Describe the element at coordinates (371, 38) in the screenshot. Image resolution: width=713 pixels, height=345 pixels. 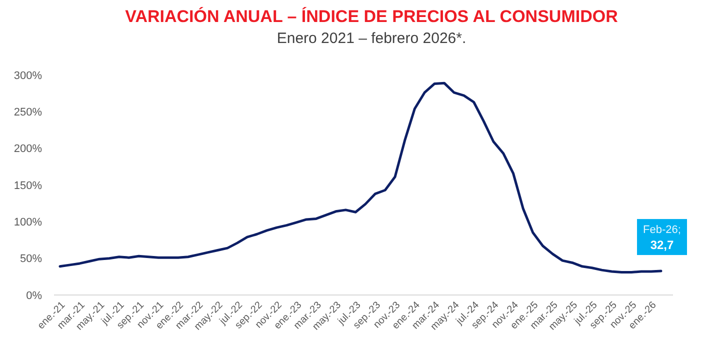
I see `chart-subtitle: Enero 2021 – febrero 2026*.` at that location.